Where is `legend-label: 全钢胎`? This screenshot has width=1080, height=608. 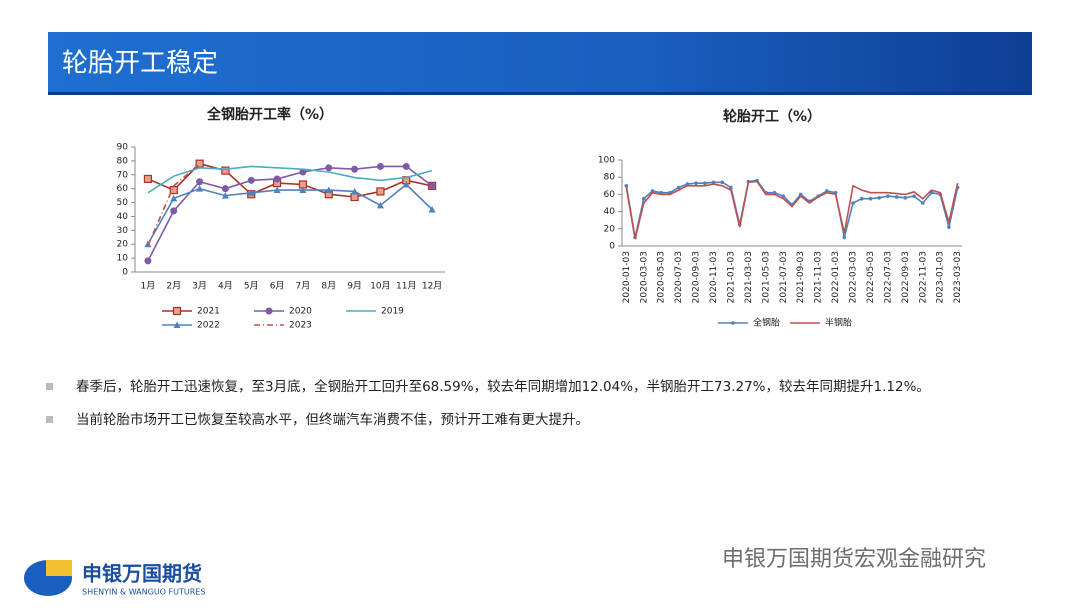 legend-label: 全钢胎 is located at coordinates (766, 323).